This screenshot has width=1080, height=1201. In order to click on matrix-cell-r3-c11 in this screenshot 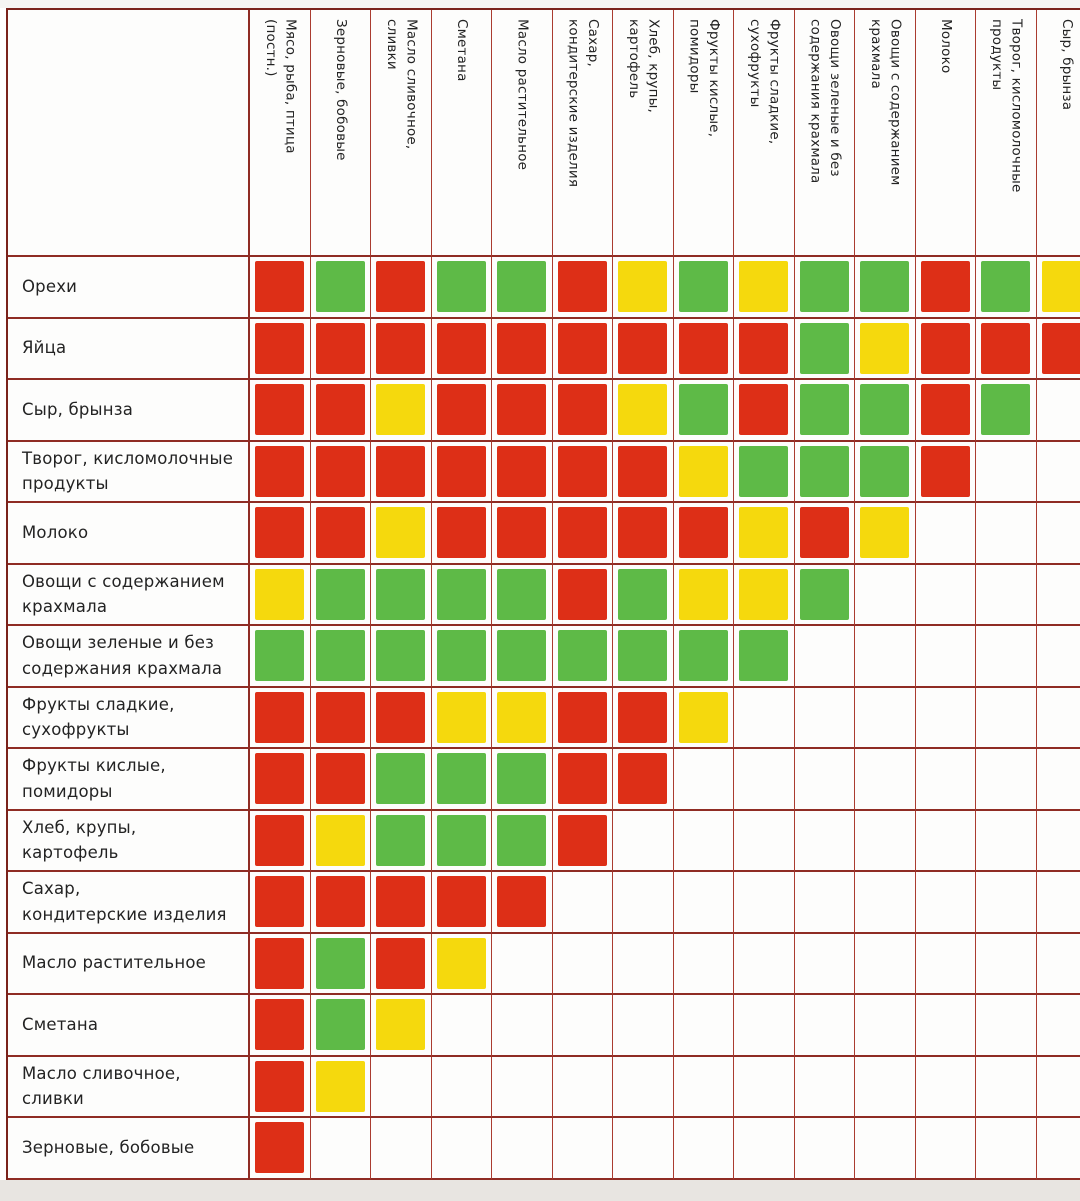, I will do `click(885, 411)`.